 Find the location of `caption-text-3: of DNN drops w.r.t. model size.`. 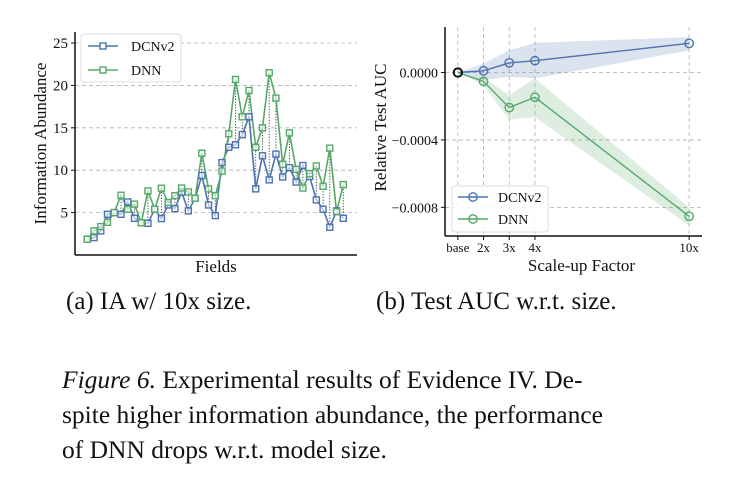

caption-text-3: of DNN drops w.r.t. model size. is located at coordinates (224, 449).